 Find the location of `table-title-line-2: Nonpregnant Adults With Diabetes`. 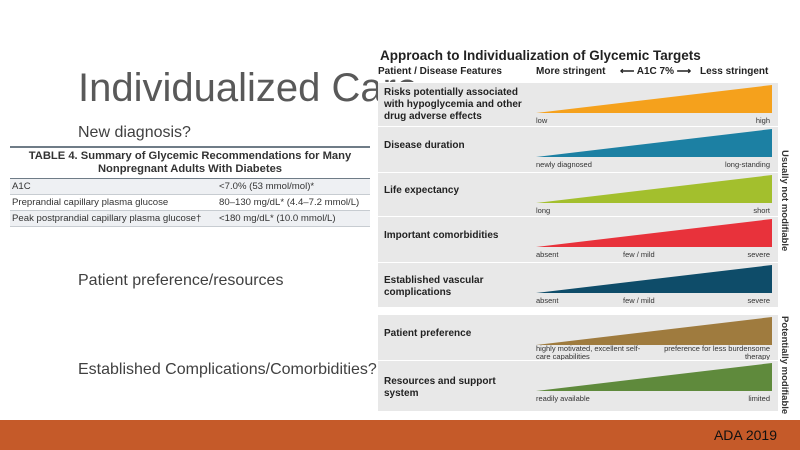

table-title-line-2: Nonpregnant Adults With Diabetes is located at coordinates (190, 169).